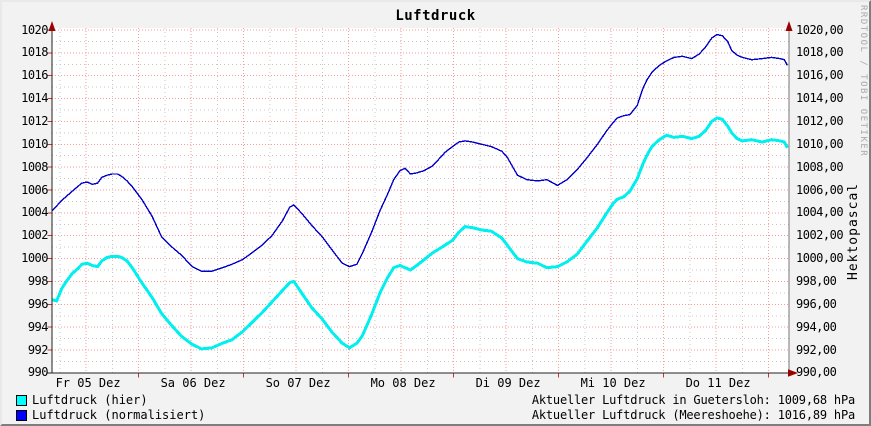 The image size is (871, 426). Describe the element at coordinates (90, 400) in the screenshot. I see `legend-label: Luftdruck (hier)` at that location.